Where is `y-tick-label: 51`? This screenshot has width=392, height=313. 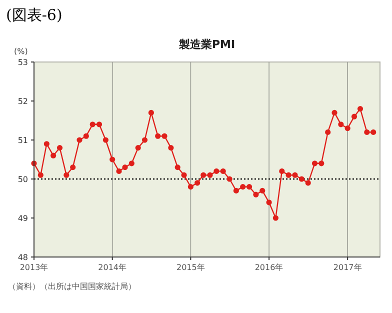 y-tick-label: 51 is located at coordinates (23, 140).